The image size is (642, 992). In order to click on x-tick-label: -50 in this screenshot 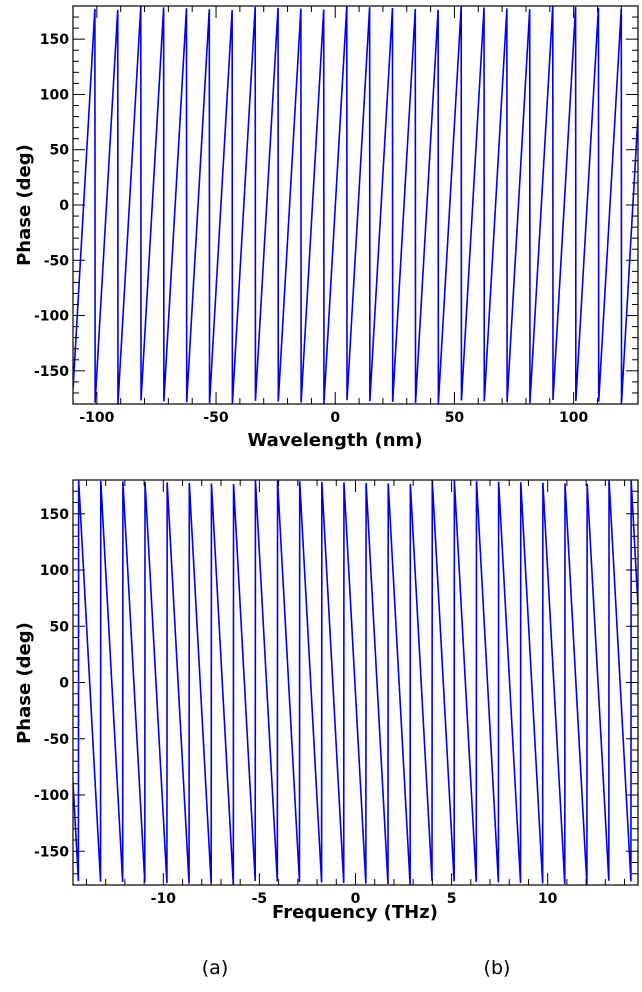, I will do `click(216, 418)`.